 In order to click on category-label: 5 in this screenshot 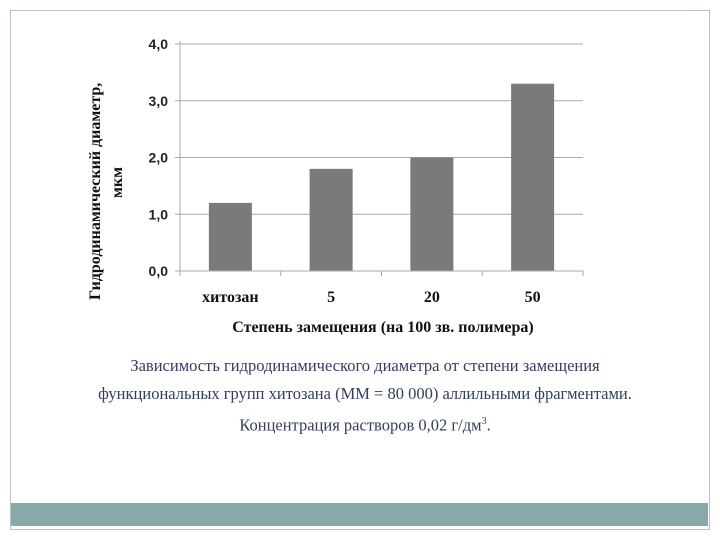, I will do `click(331, 297)`.